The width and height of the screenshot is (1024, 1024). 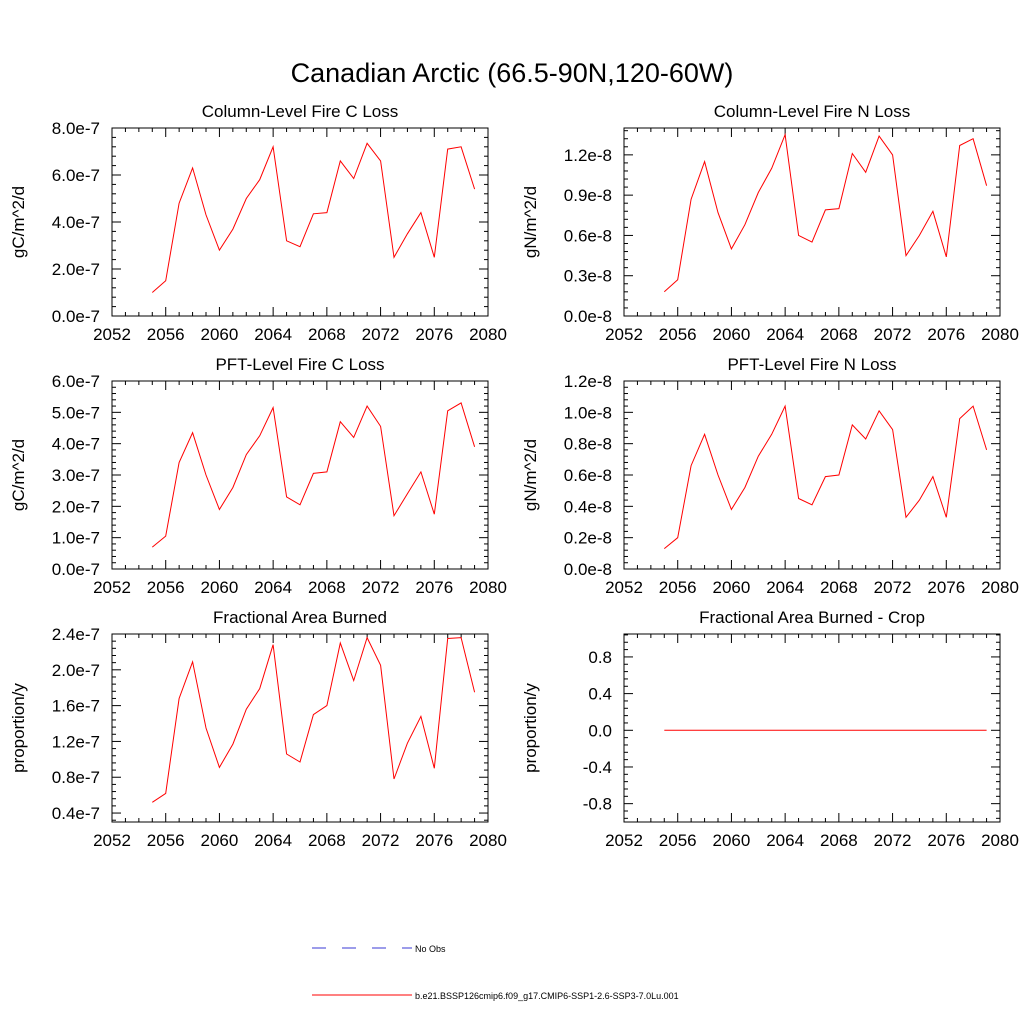 I want to click on y-tick-label: 0.0, so click(x=600, y=730).